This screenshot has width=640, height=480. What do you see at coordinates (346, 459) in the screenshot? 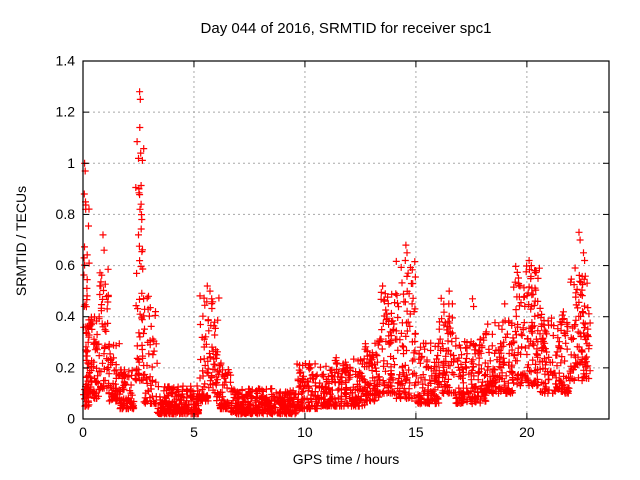
I see `x-axis-label: GPS time / hours` at bounding box center [346, 459].